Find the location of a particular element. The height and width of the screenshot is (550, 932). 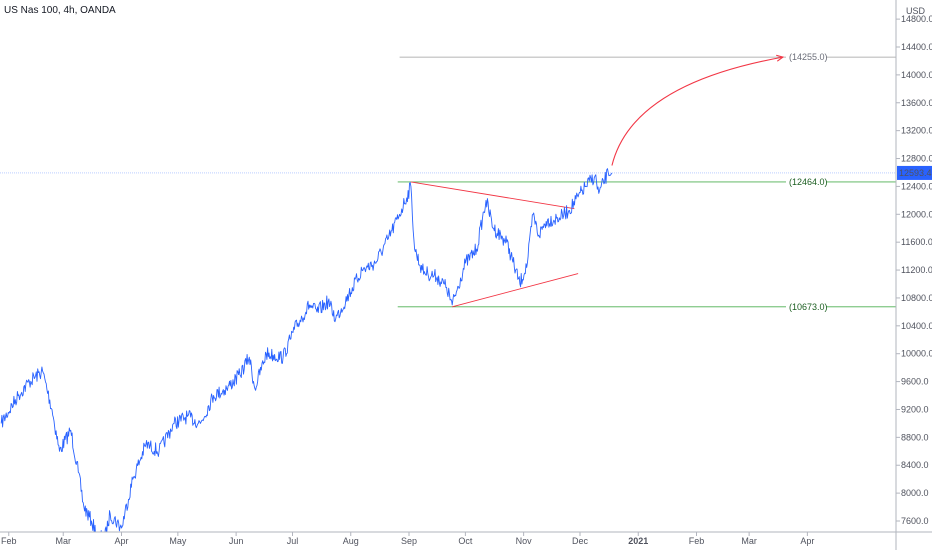

projection-arrow-head is located at coordinates (780, 58).